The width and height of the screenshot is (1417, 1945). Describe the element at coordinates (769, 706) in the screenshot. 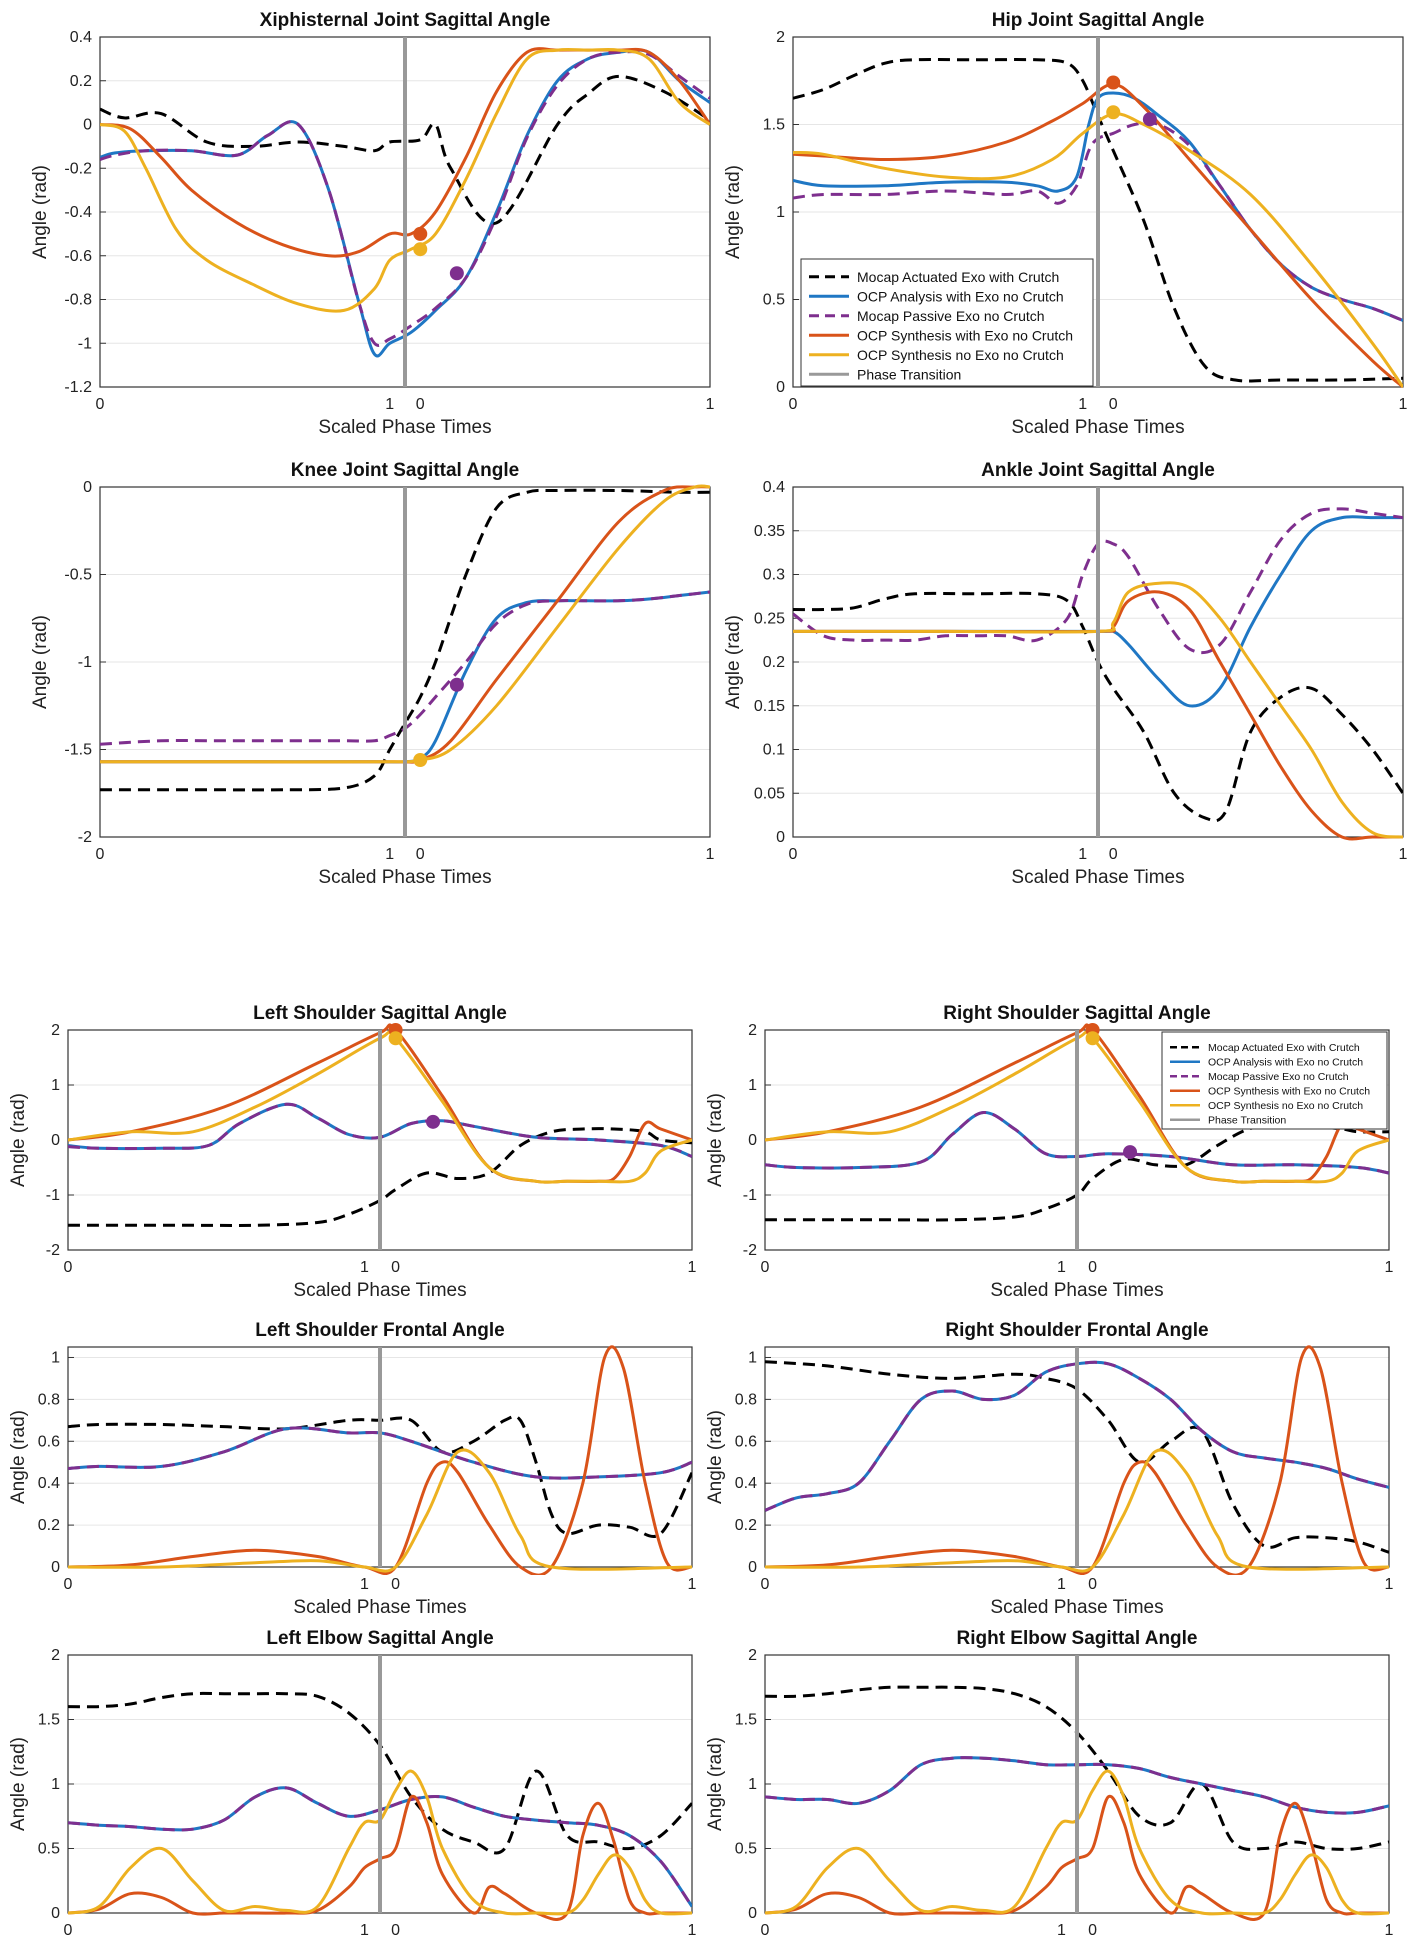

I see `y-tick-label: 0.15` at that location.